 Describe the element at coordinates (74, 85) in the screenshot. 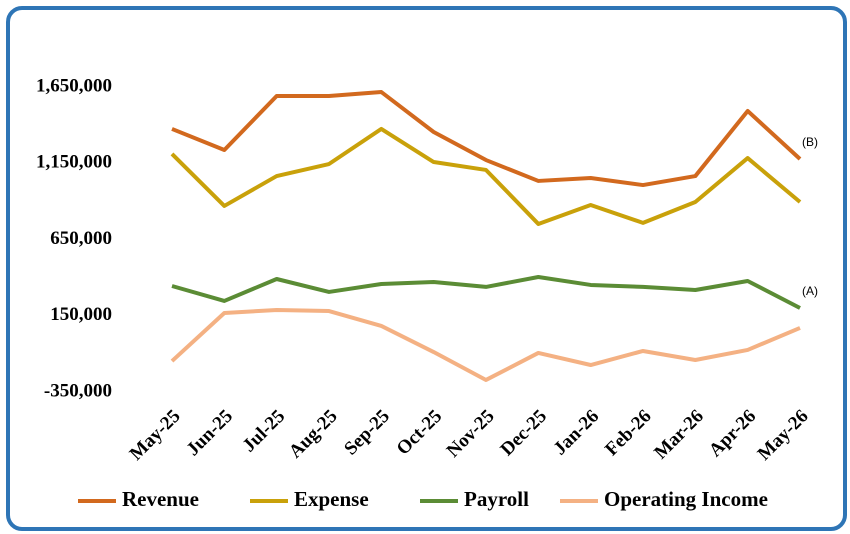

I see `y-tick-label: 1,650,000` at that location.